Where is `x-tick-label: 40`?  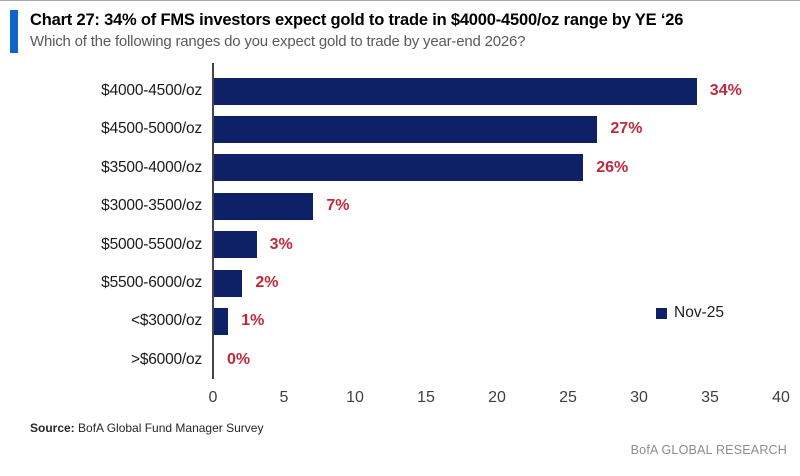
x-tick-label: 40 is located at coordinates (781, 397).